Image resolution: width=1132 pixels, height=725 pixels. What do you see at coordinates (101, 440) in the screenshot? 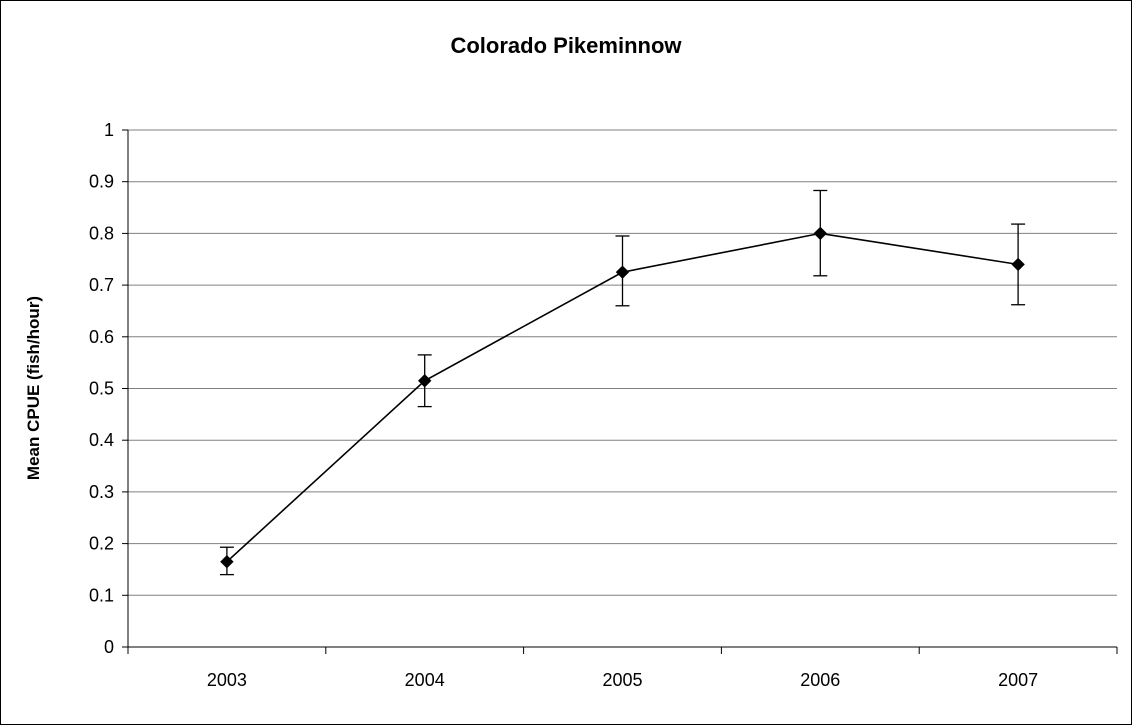
I see `y-tick-label-4: 0.4` at bounding box center [101, 440].